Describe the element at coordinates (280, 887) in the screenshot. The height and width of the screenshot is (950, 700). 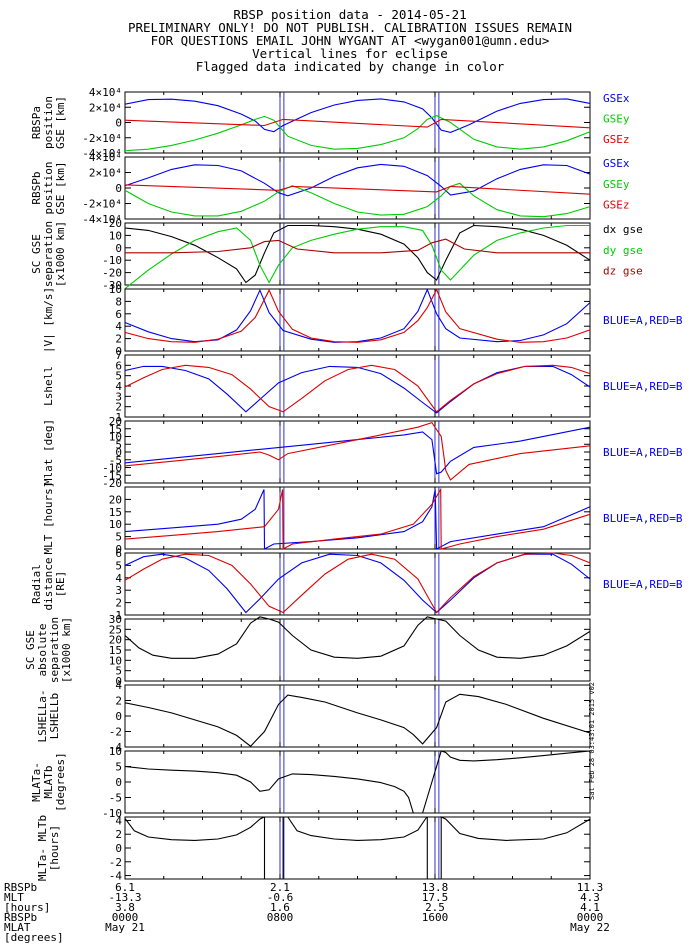
I see `x-axis-value-mlt_b: 2.1` at that location.